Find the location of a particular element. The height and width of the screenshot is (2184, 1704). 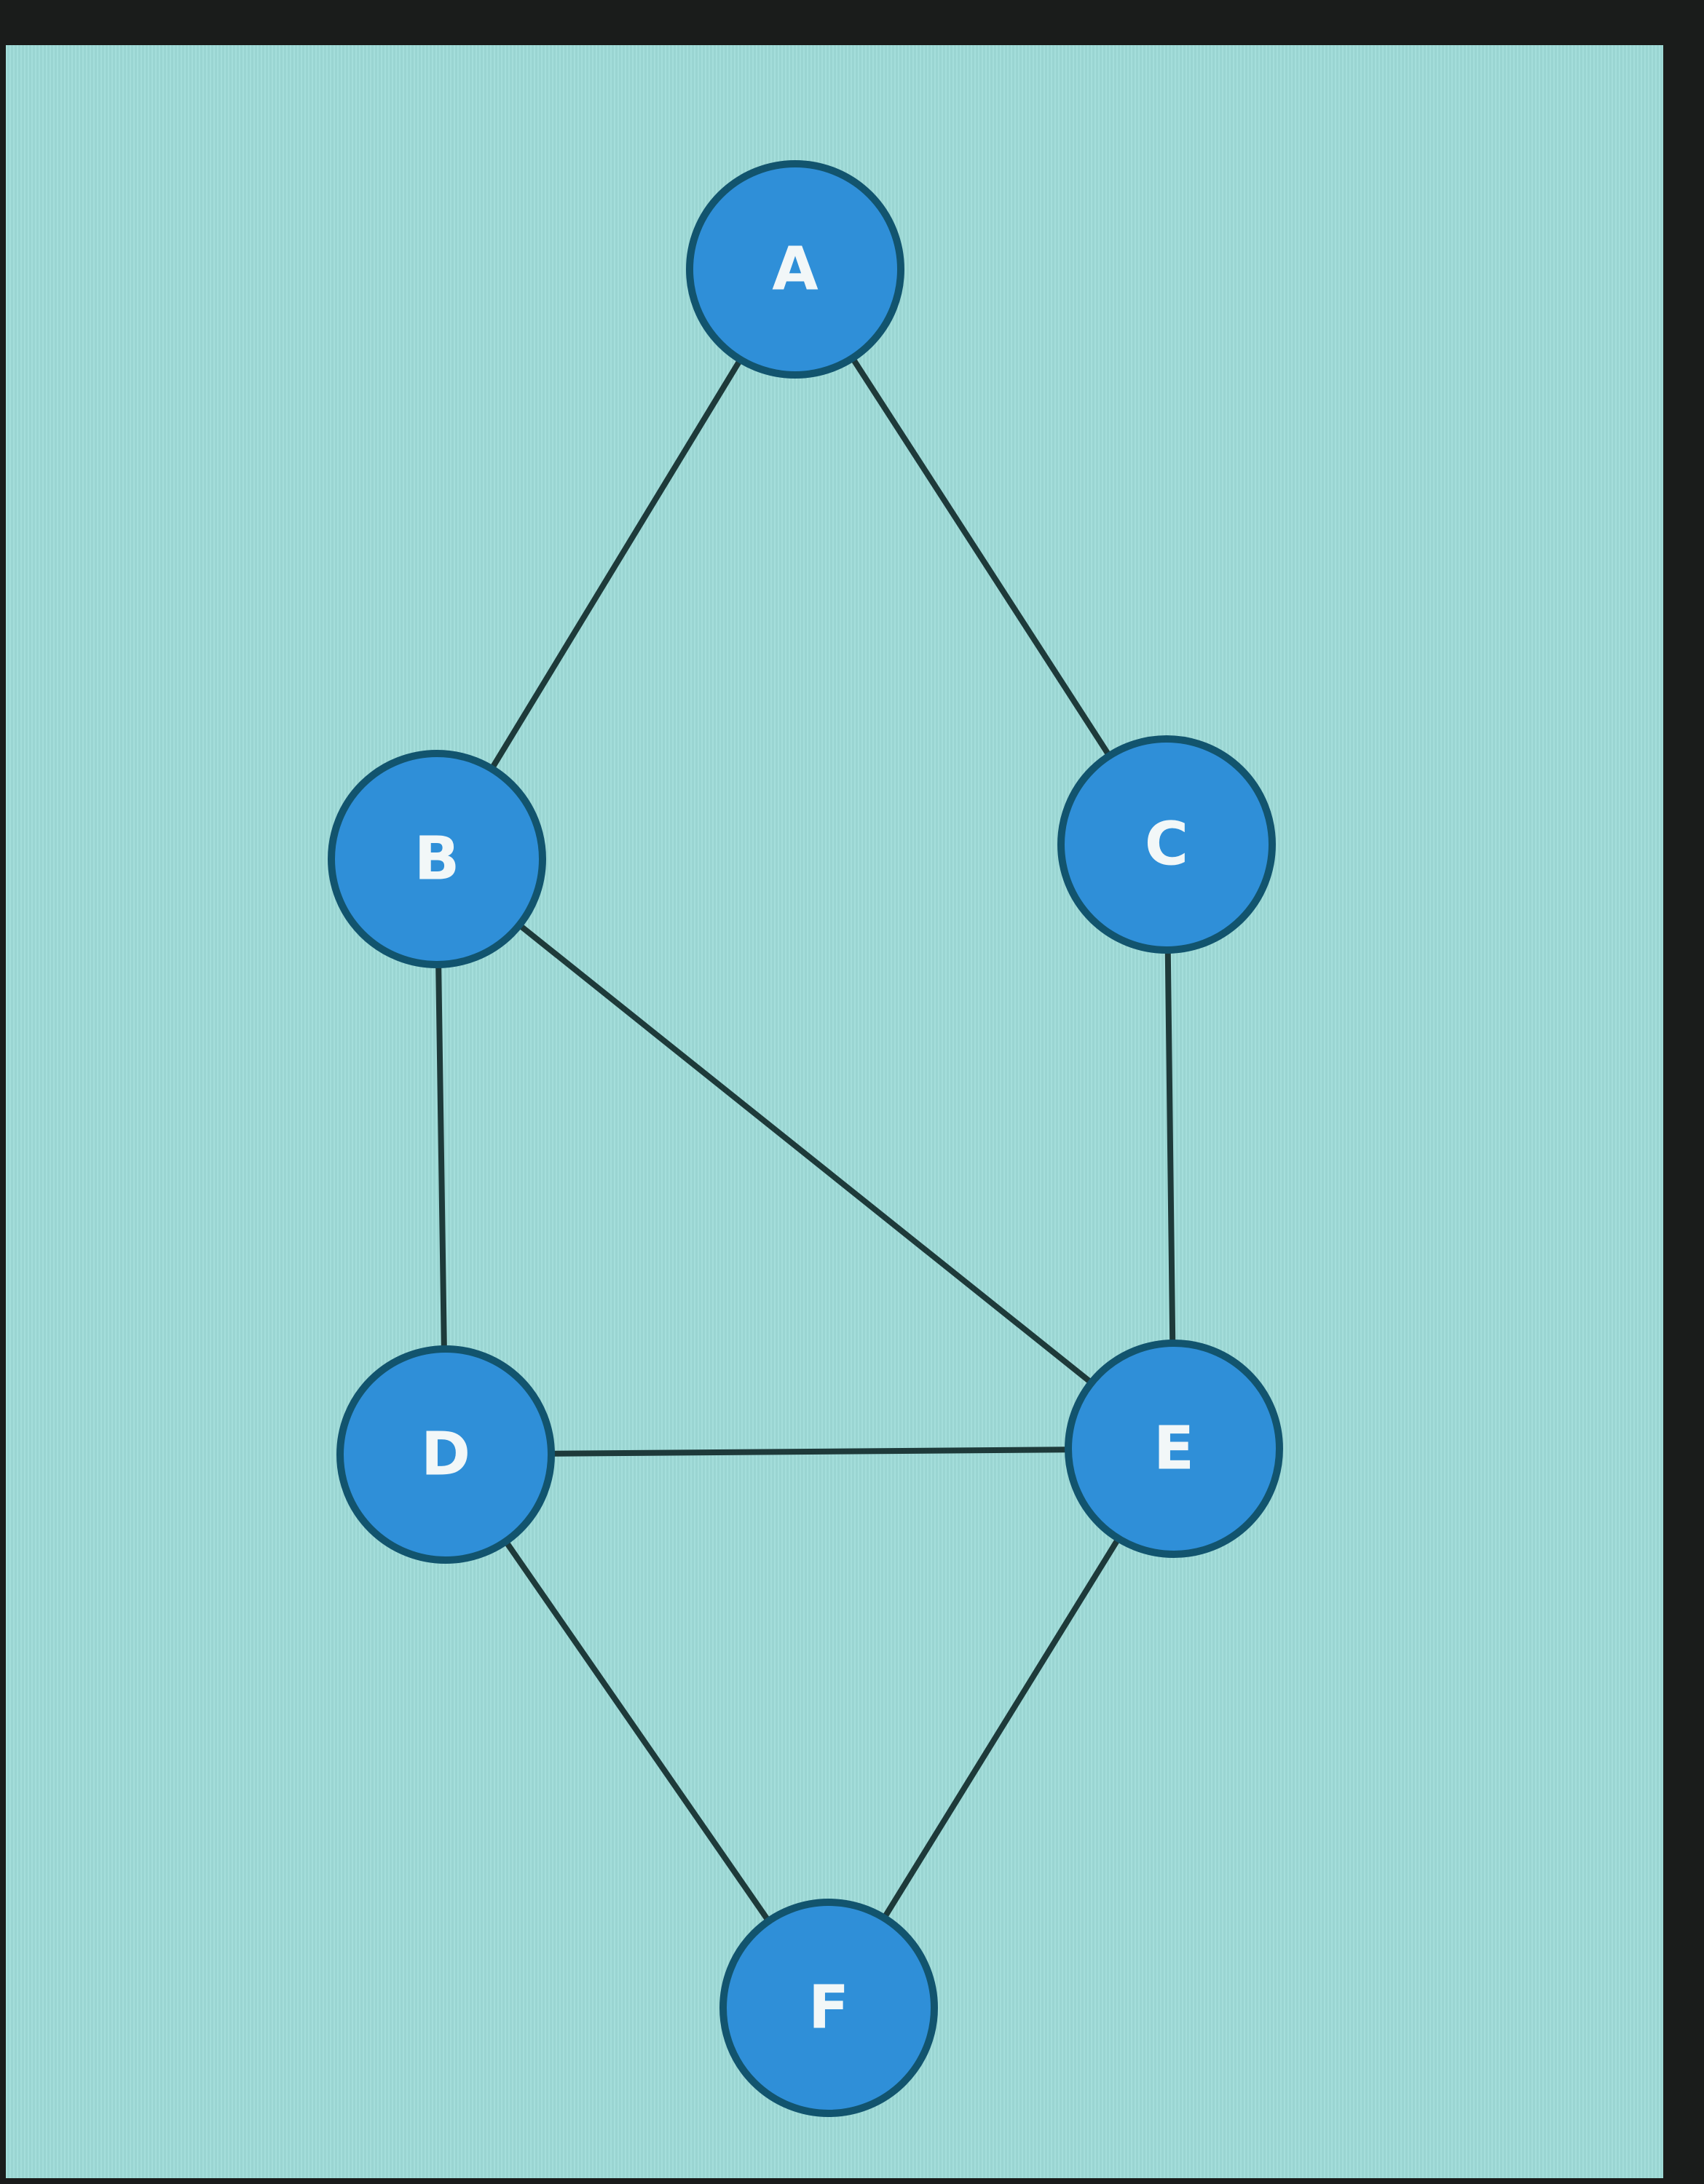

edge-a-c is located at coordinates (980, 556).